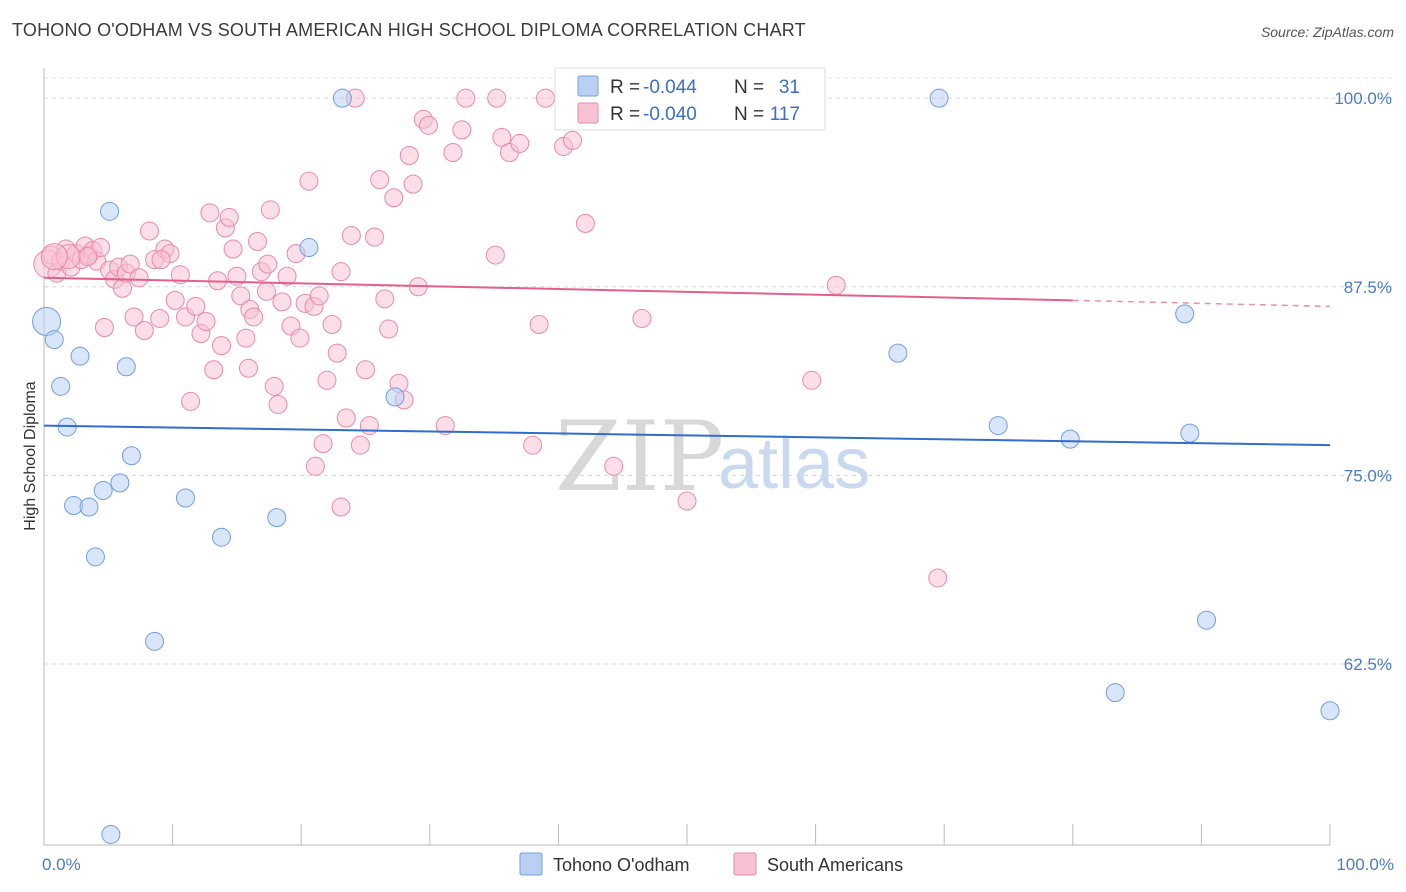  I want to click on legend-r-value: -0.040, so click(670, 114).